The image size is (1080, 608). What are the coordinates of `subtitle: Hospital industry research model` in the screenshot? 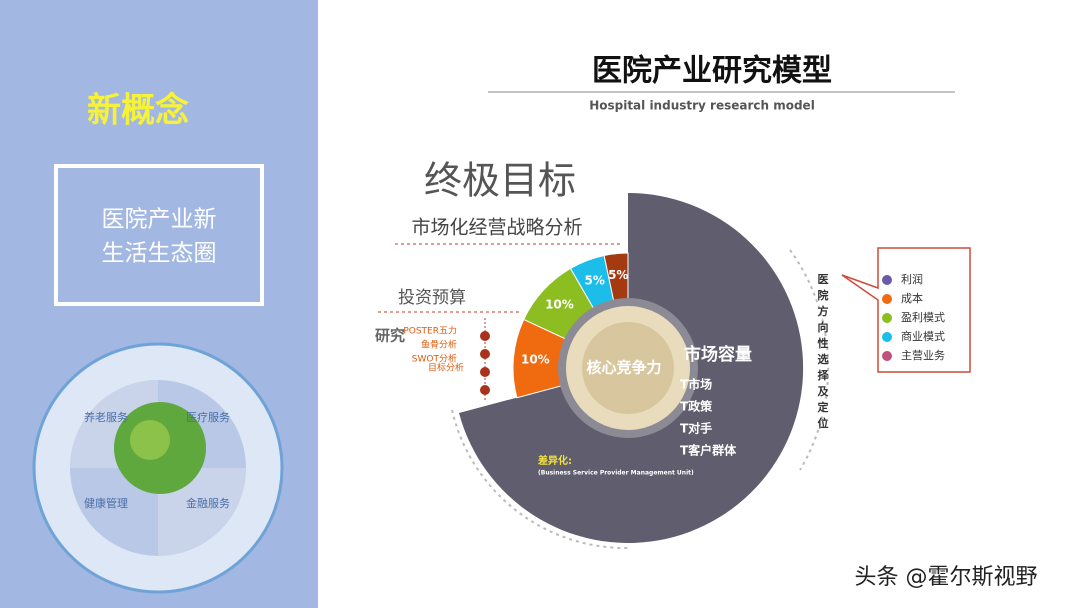 It's located at (702, 106).